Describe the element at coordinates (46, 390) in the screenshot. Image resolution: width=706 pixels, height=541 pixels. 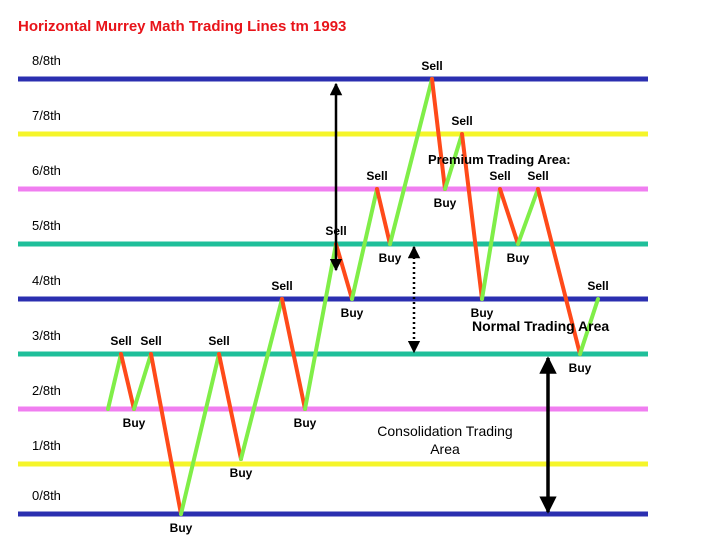
I see `level-label: 2/8th` at that location.